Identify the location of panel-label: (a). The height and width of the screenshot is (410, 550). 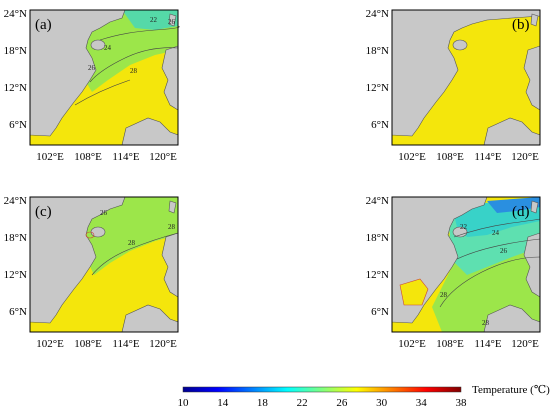
(43, 25).